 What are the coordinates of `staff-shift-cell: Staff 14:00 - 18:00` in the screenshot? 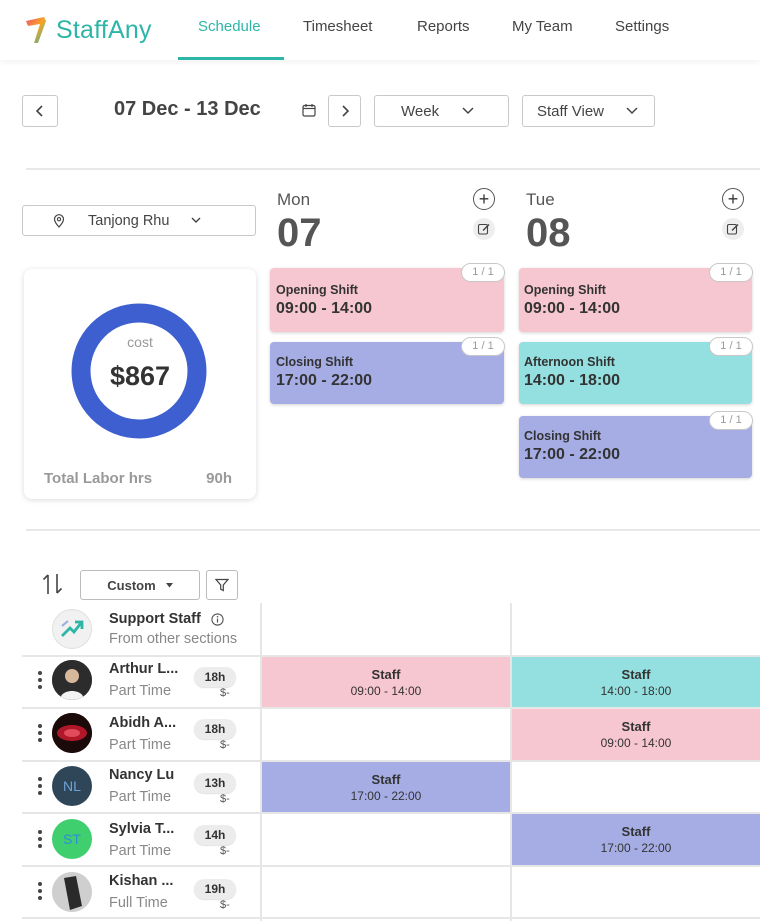 It's located at (636, 682).